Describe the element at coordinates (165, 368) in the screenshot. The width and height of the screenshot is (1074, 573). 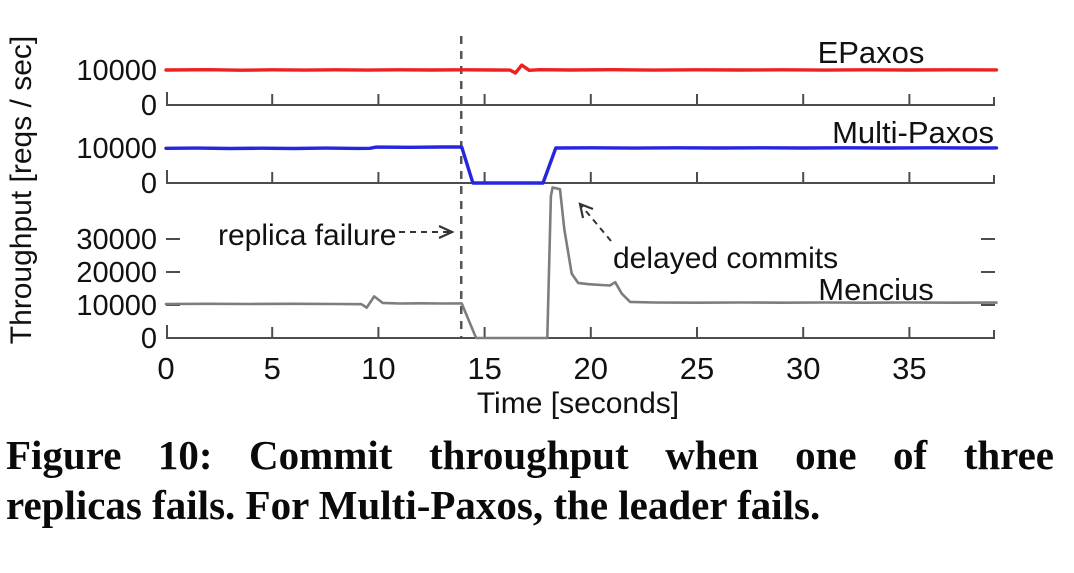
I see `x-tick-label: 0` at that location.